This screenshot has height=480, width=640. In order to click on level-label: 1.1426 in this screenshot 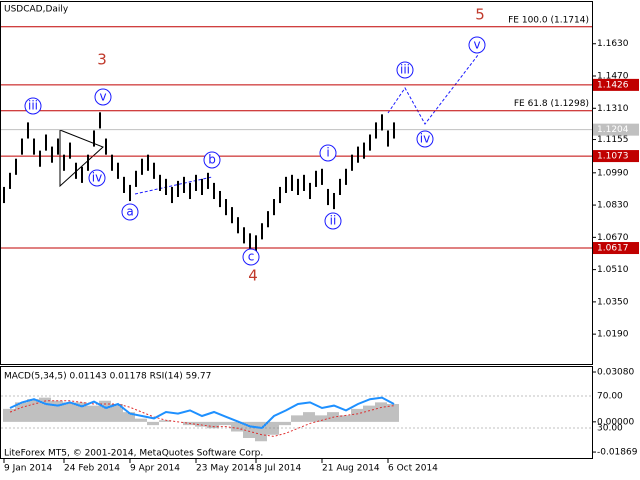, I will do `click(613, 85)`.